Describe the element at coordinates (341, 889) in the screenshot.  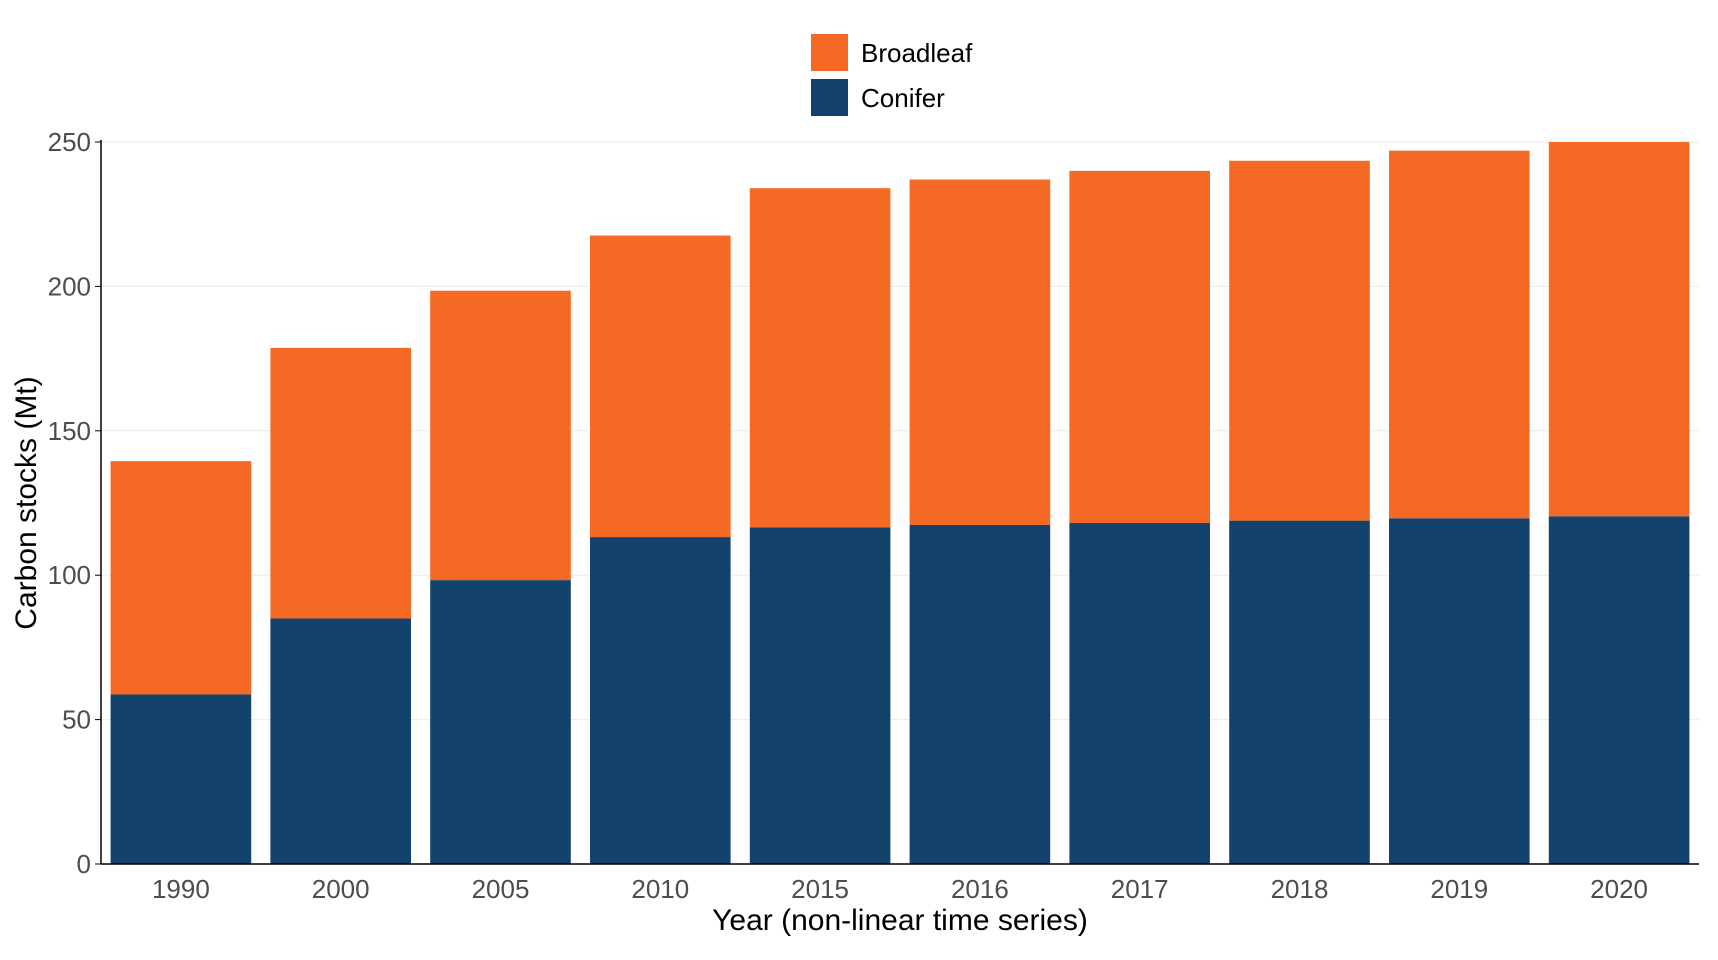
I see `x-tick-label: 2000` at that location.